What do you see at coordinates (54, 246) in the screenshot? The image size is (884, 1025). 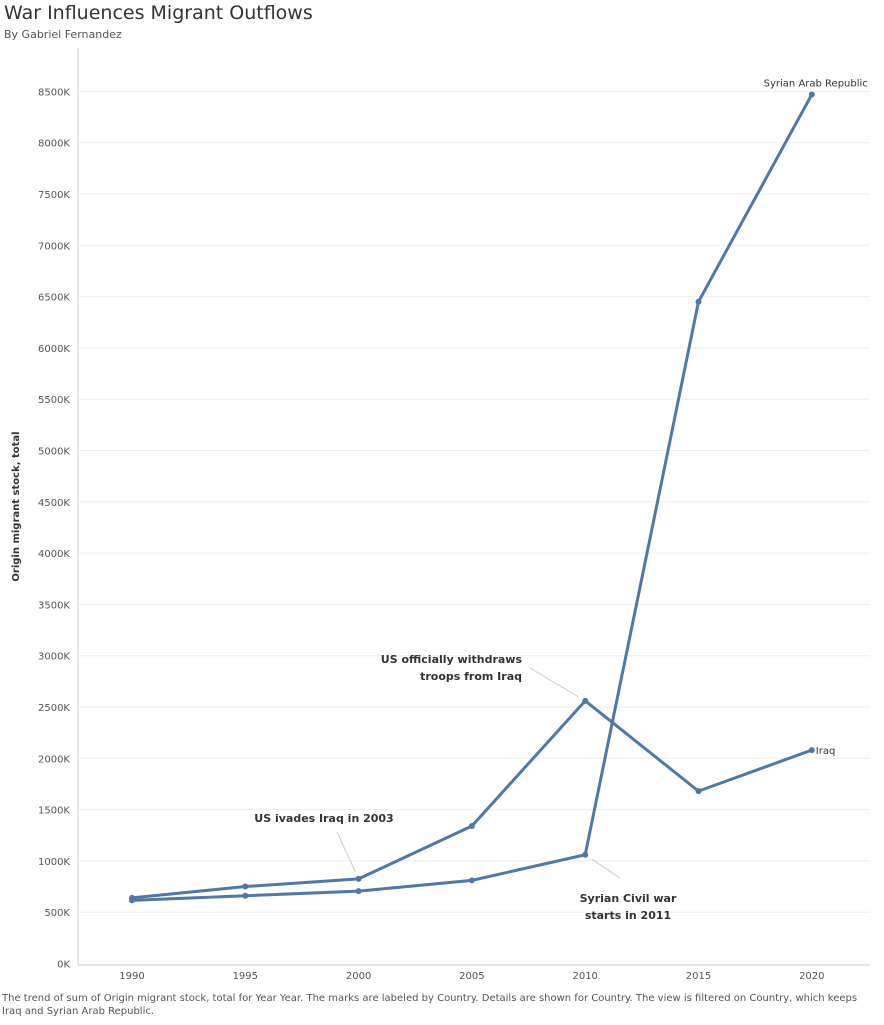 I see `y-tick-label: 7000K` at bounding box center [54, 246].